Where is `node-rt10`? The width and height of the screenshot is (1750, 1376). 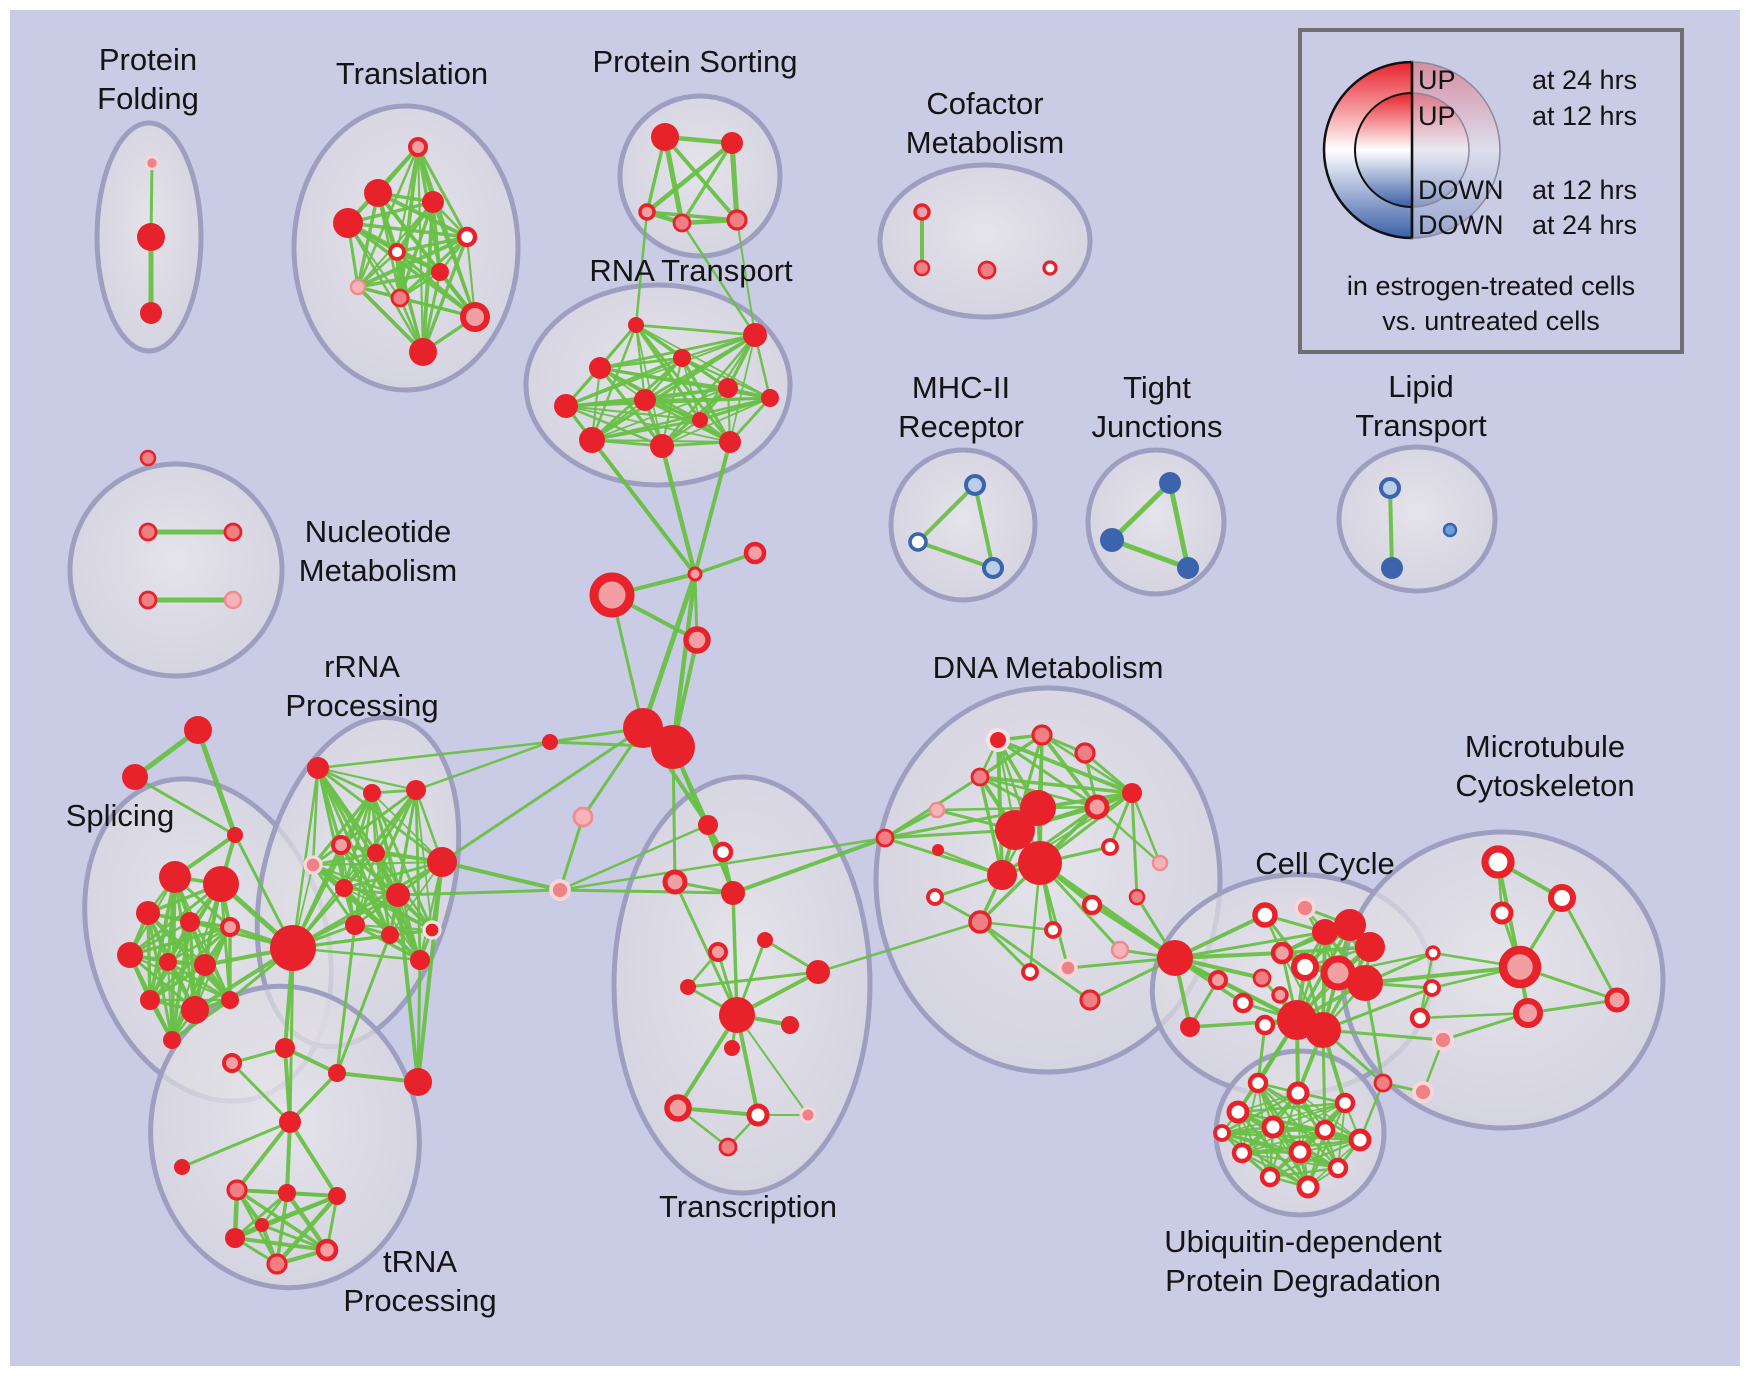
node-rt10 is located at coordinates (592, 440).